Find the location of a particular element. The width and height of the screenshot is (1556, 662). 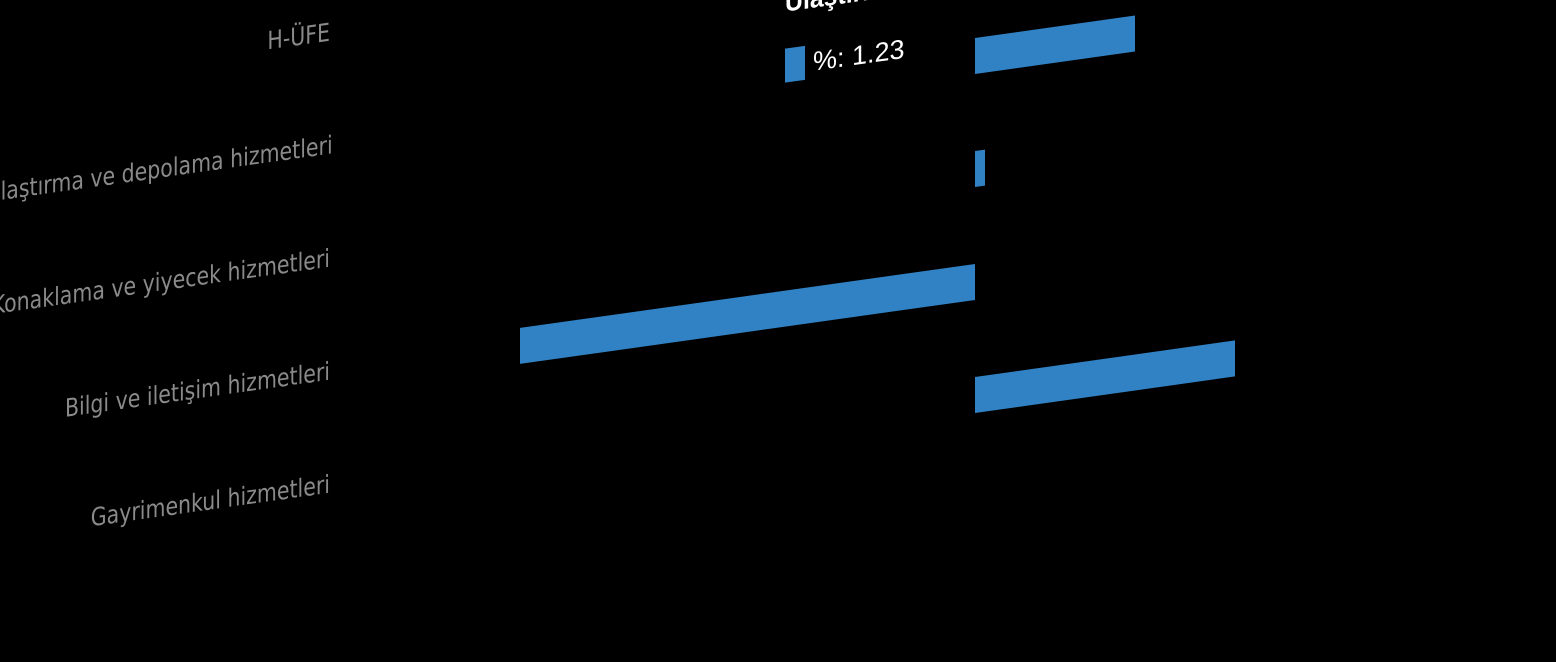

tooltip-value: %: 1.23 is located at coordinates (859, 55).